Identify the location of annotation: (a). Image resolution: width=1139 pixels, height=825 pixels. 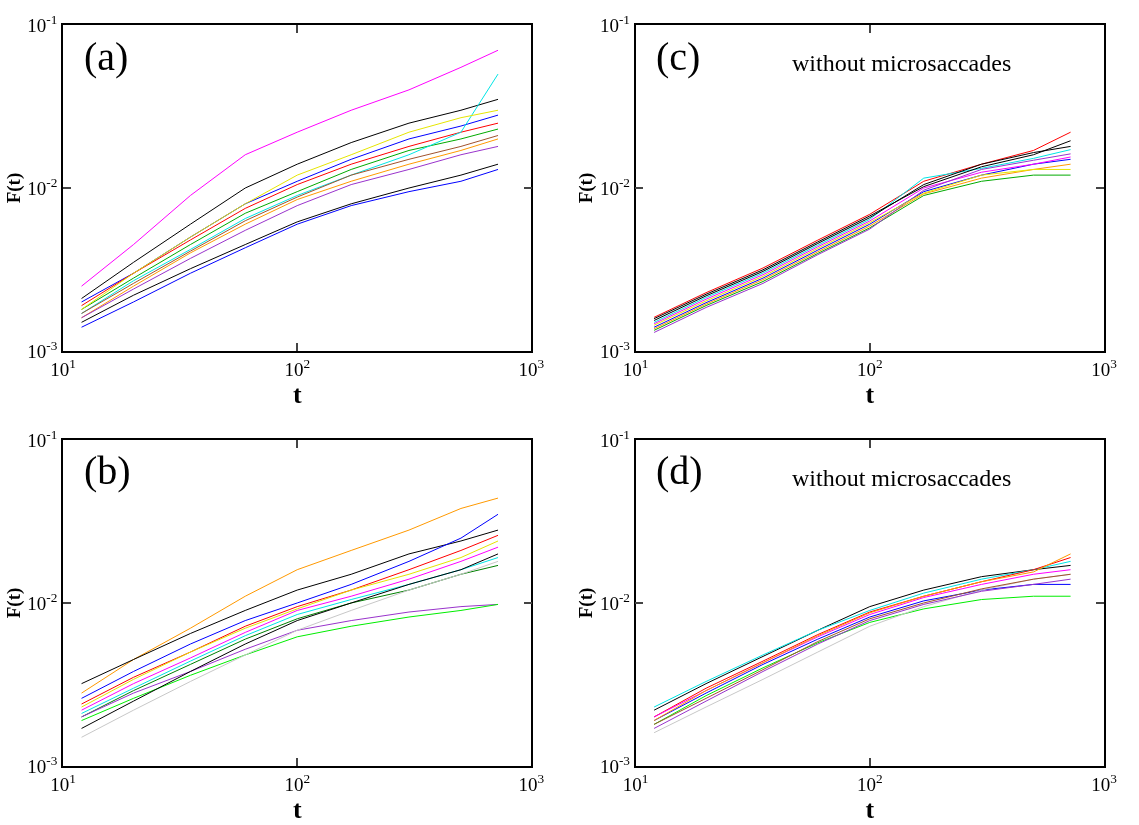
(106, 56).